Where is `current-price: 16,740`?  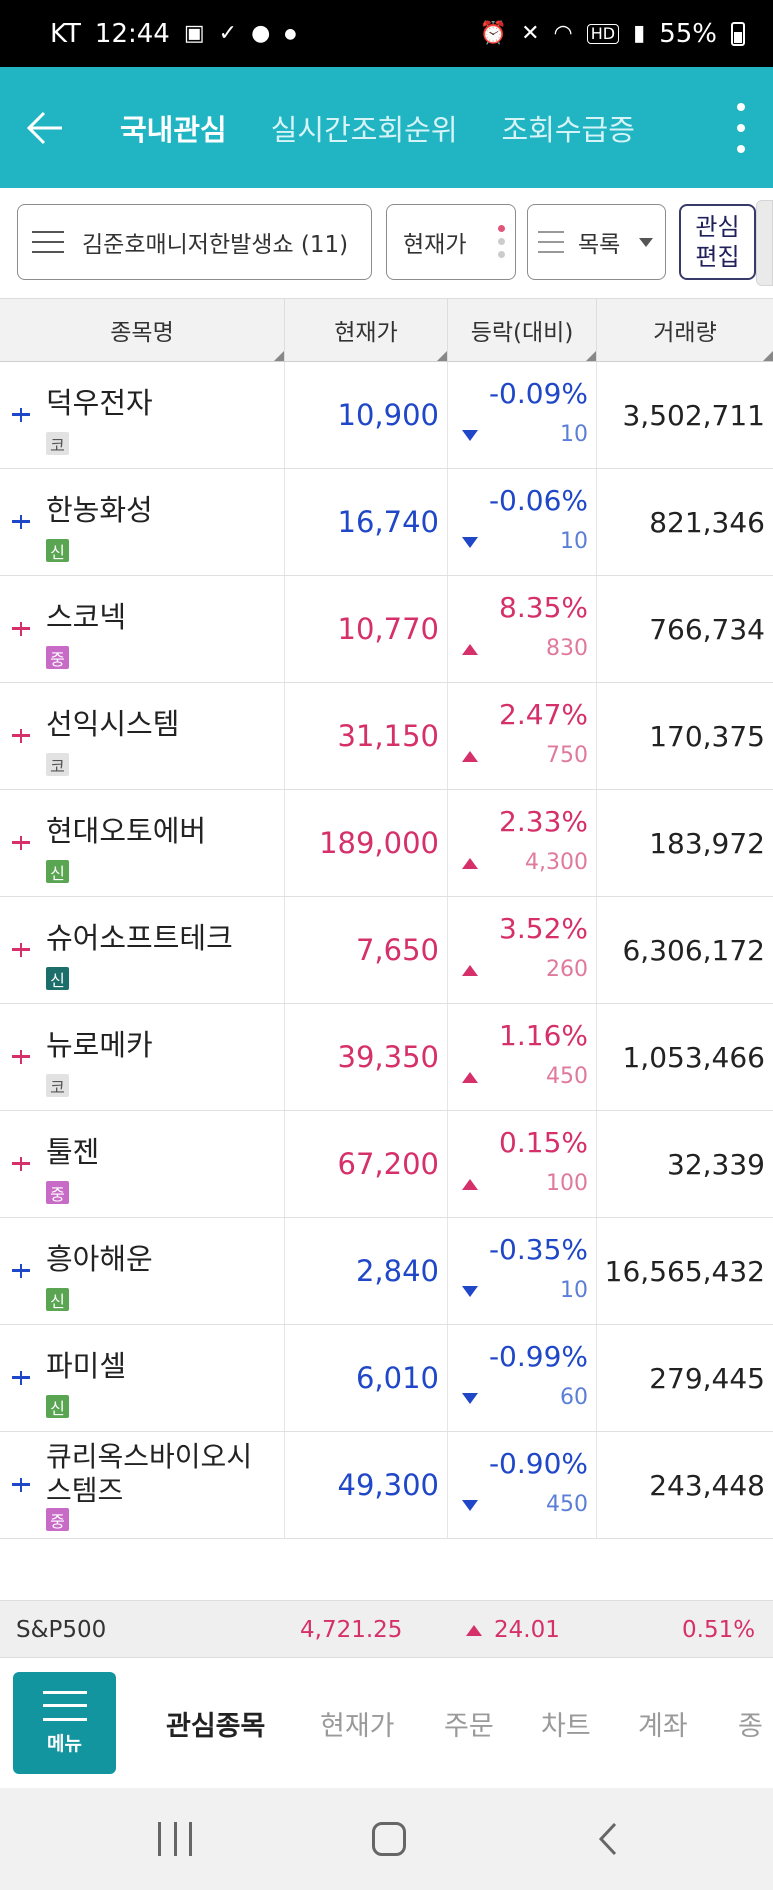 current-price: 16,740 is located at coordinates (366, 522).